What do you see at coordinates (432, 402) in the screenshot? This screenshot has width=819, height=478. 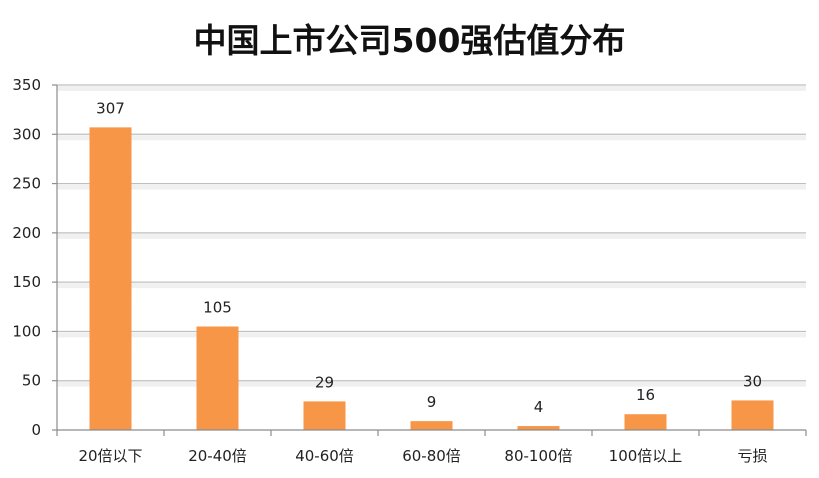 I see `data-label: 9` at bounding box center [432, 402].